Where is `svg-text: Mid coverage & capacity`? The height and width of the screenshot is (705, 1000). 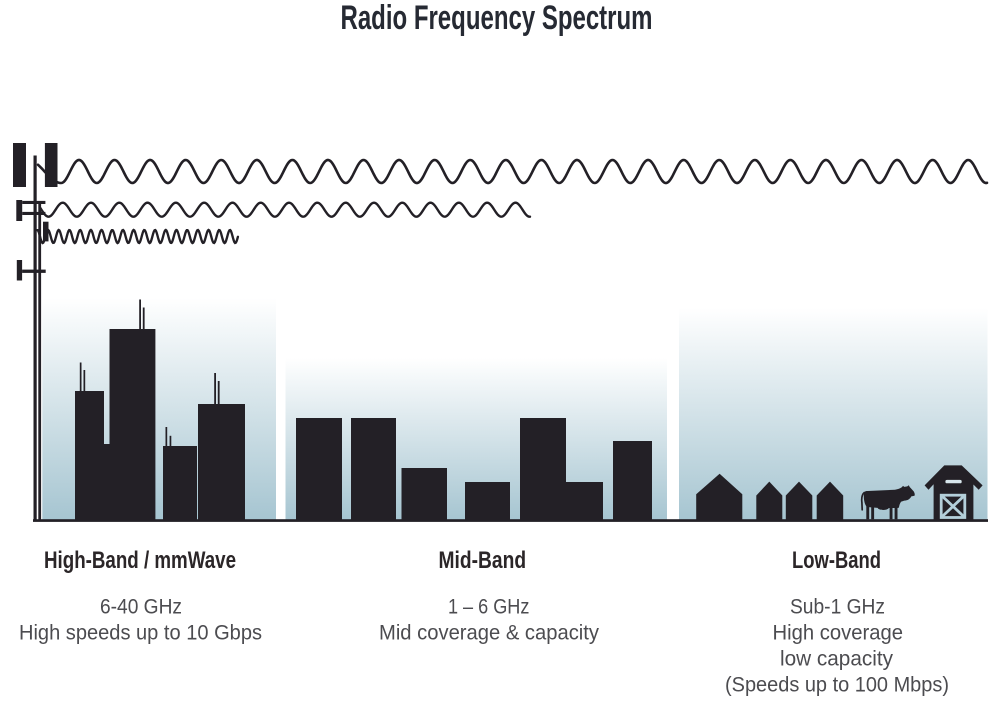 svg-text: Mid coverage & capacity is located at coordinates (489, 633).